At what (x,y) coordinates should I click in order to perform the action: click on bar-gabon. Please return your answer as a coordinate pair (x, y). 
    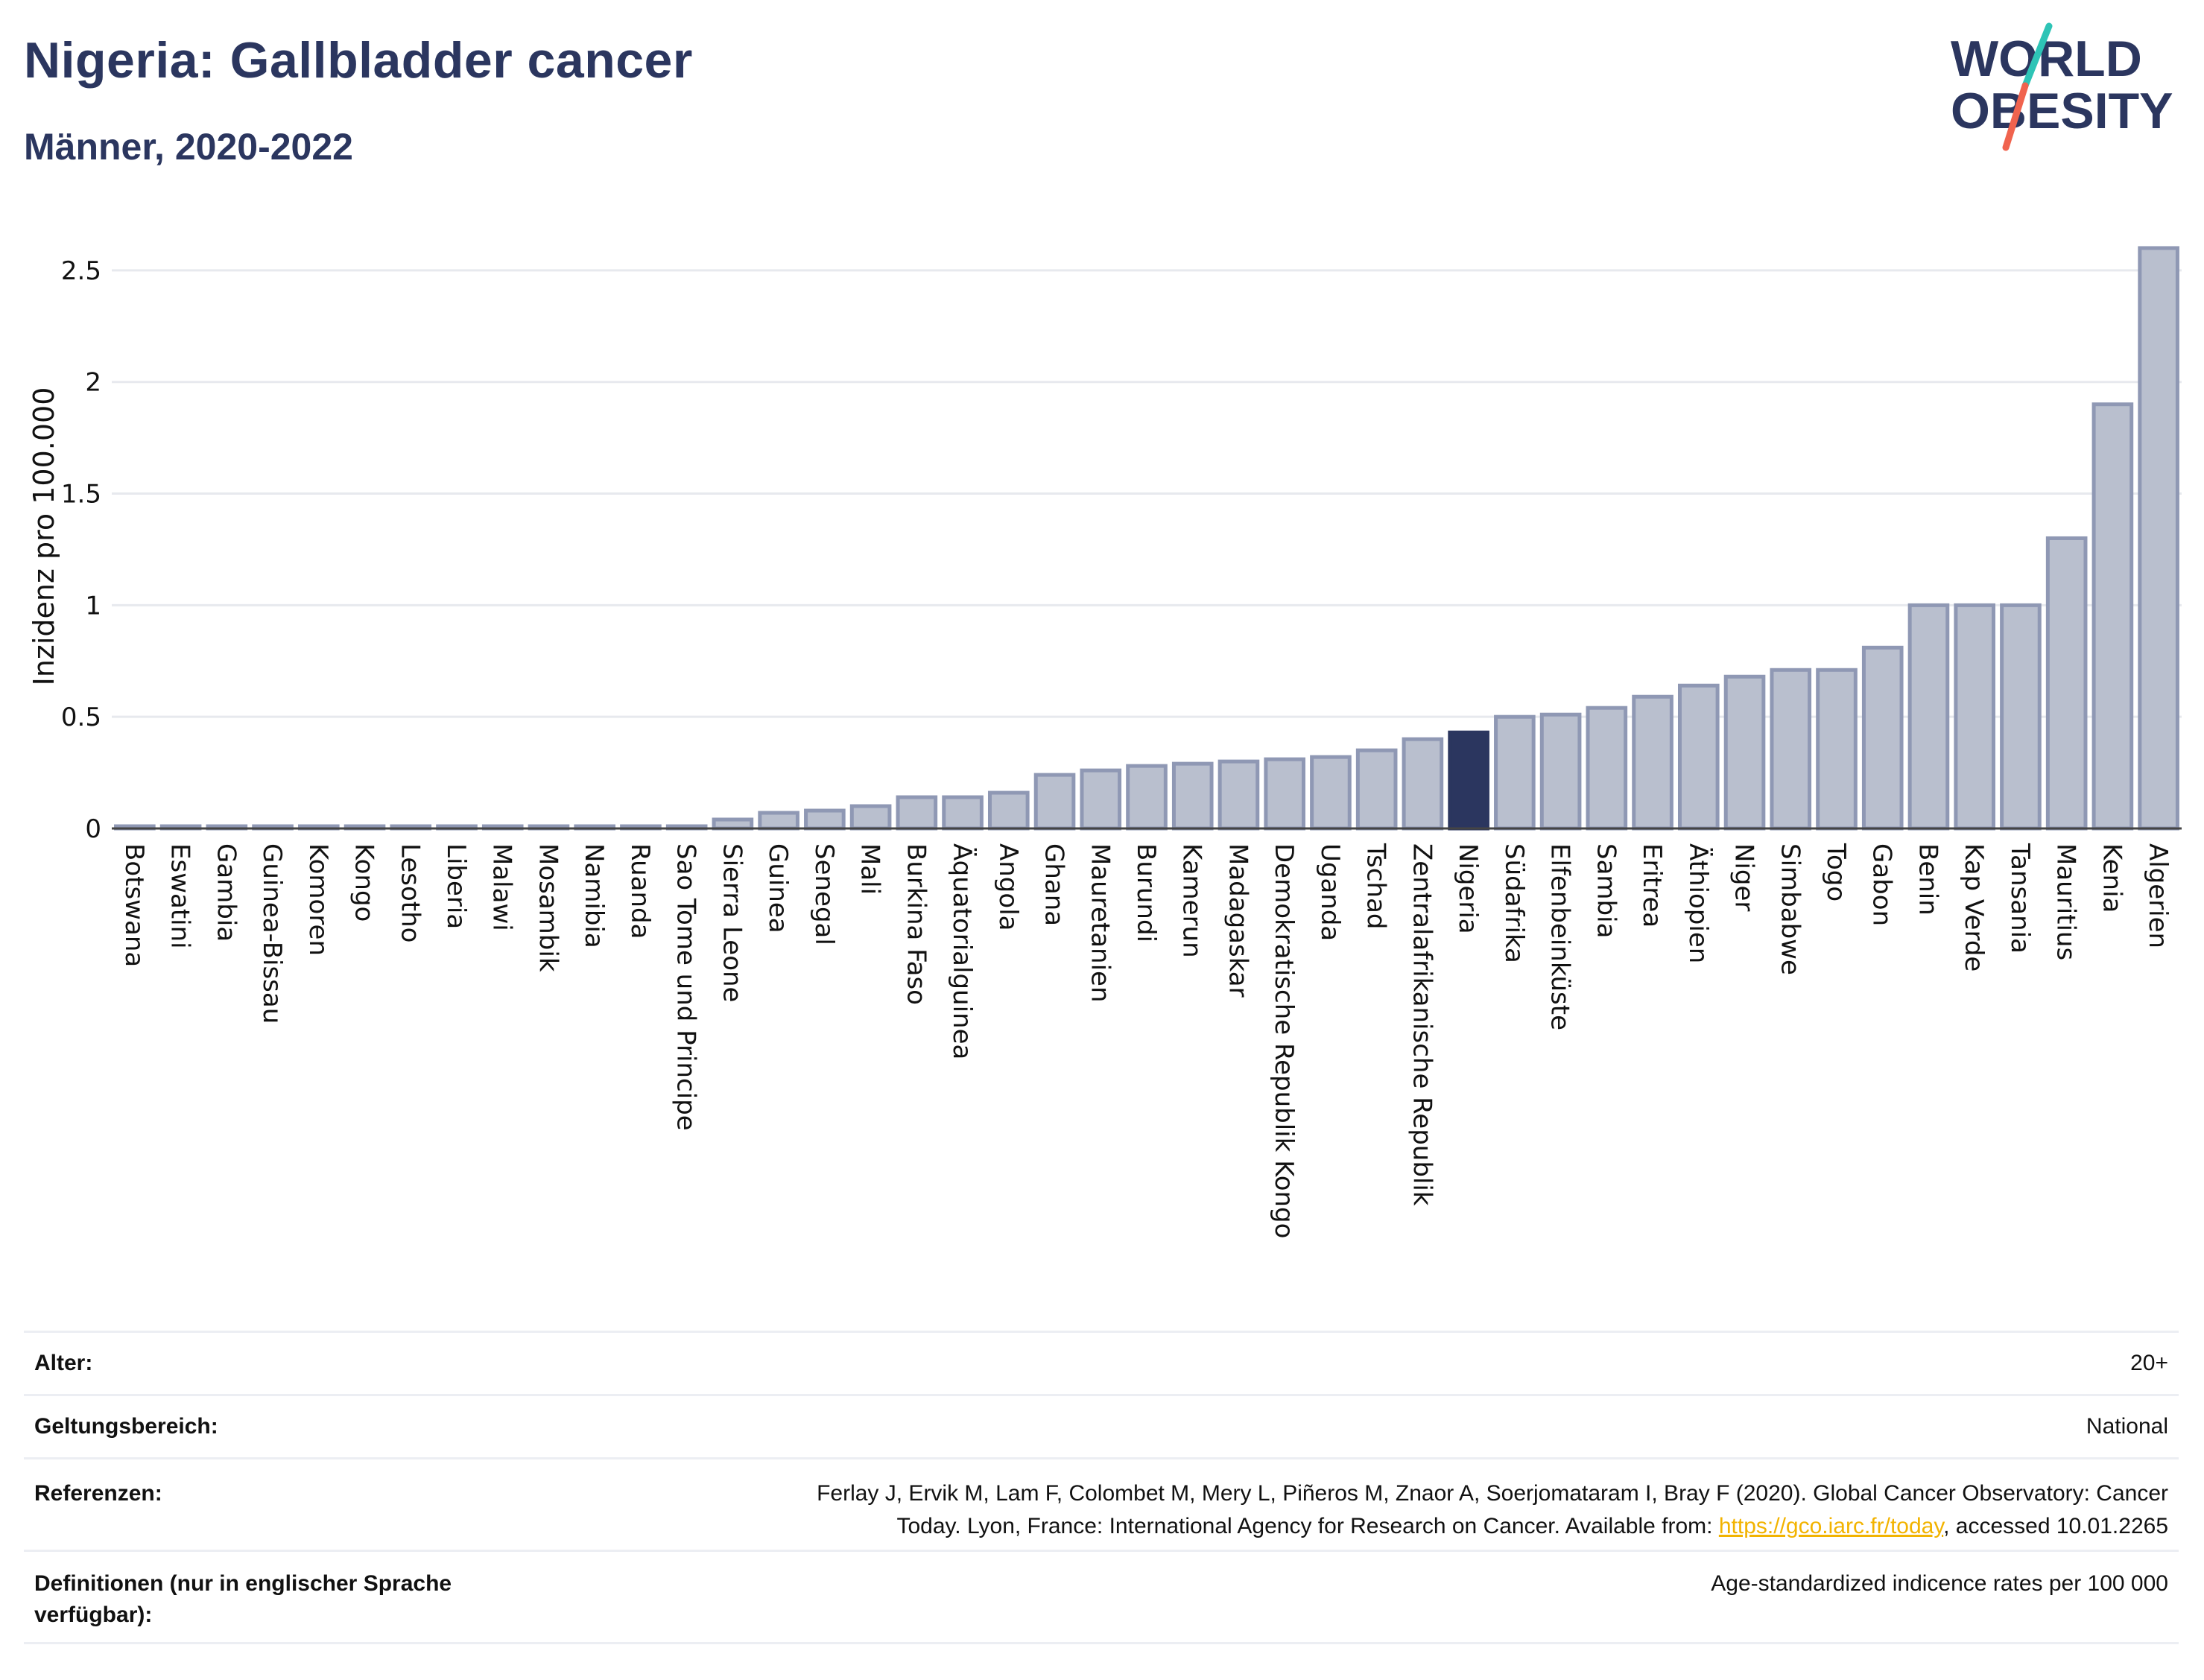
    Looking at the image, I should click on (1882, 738).